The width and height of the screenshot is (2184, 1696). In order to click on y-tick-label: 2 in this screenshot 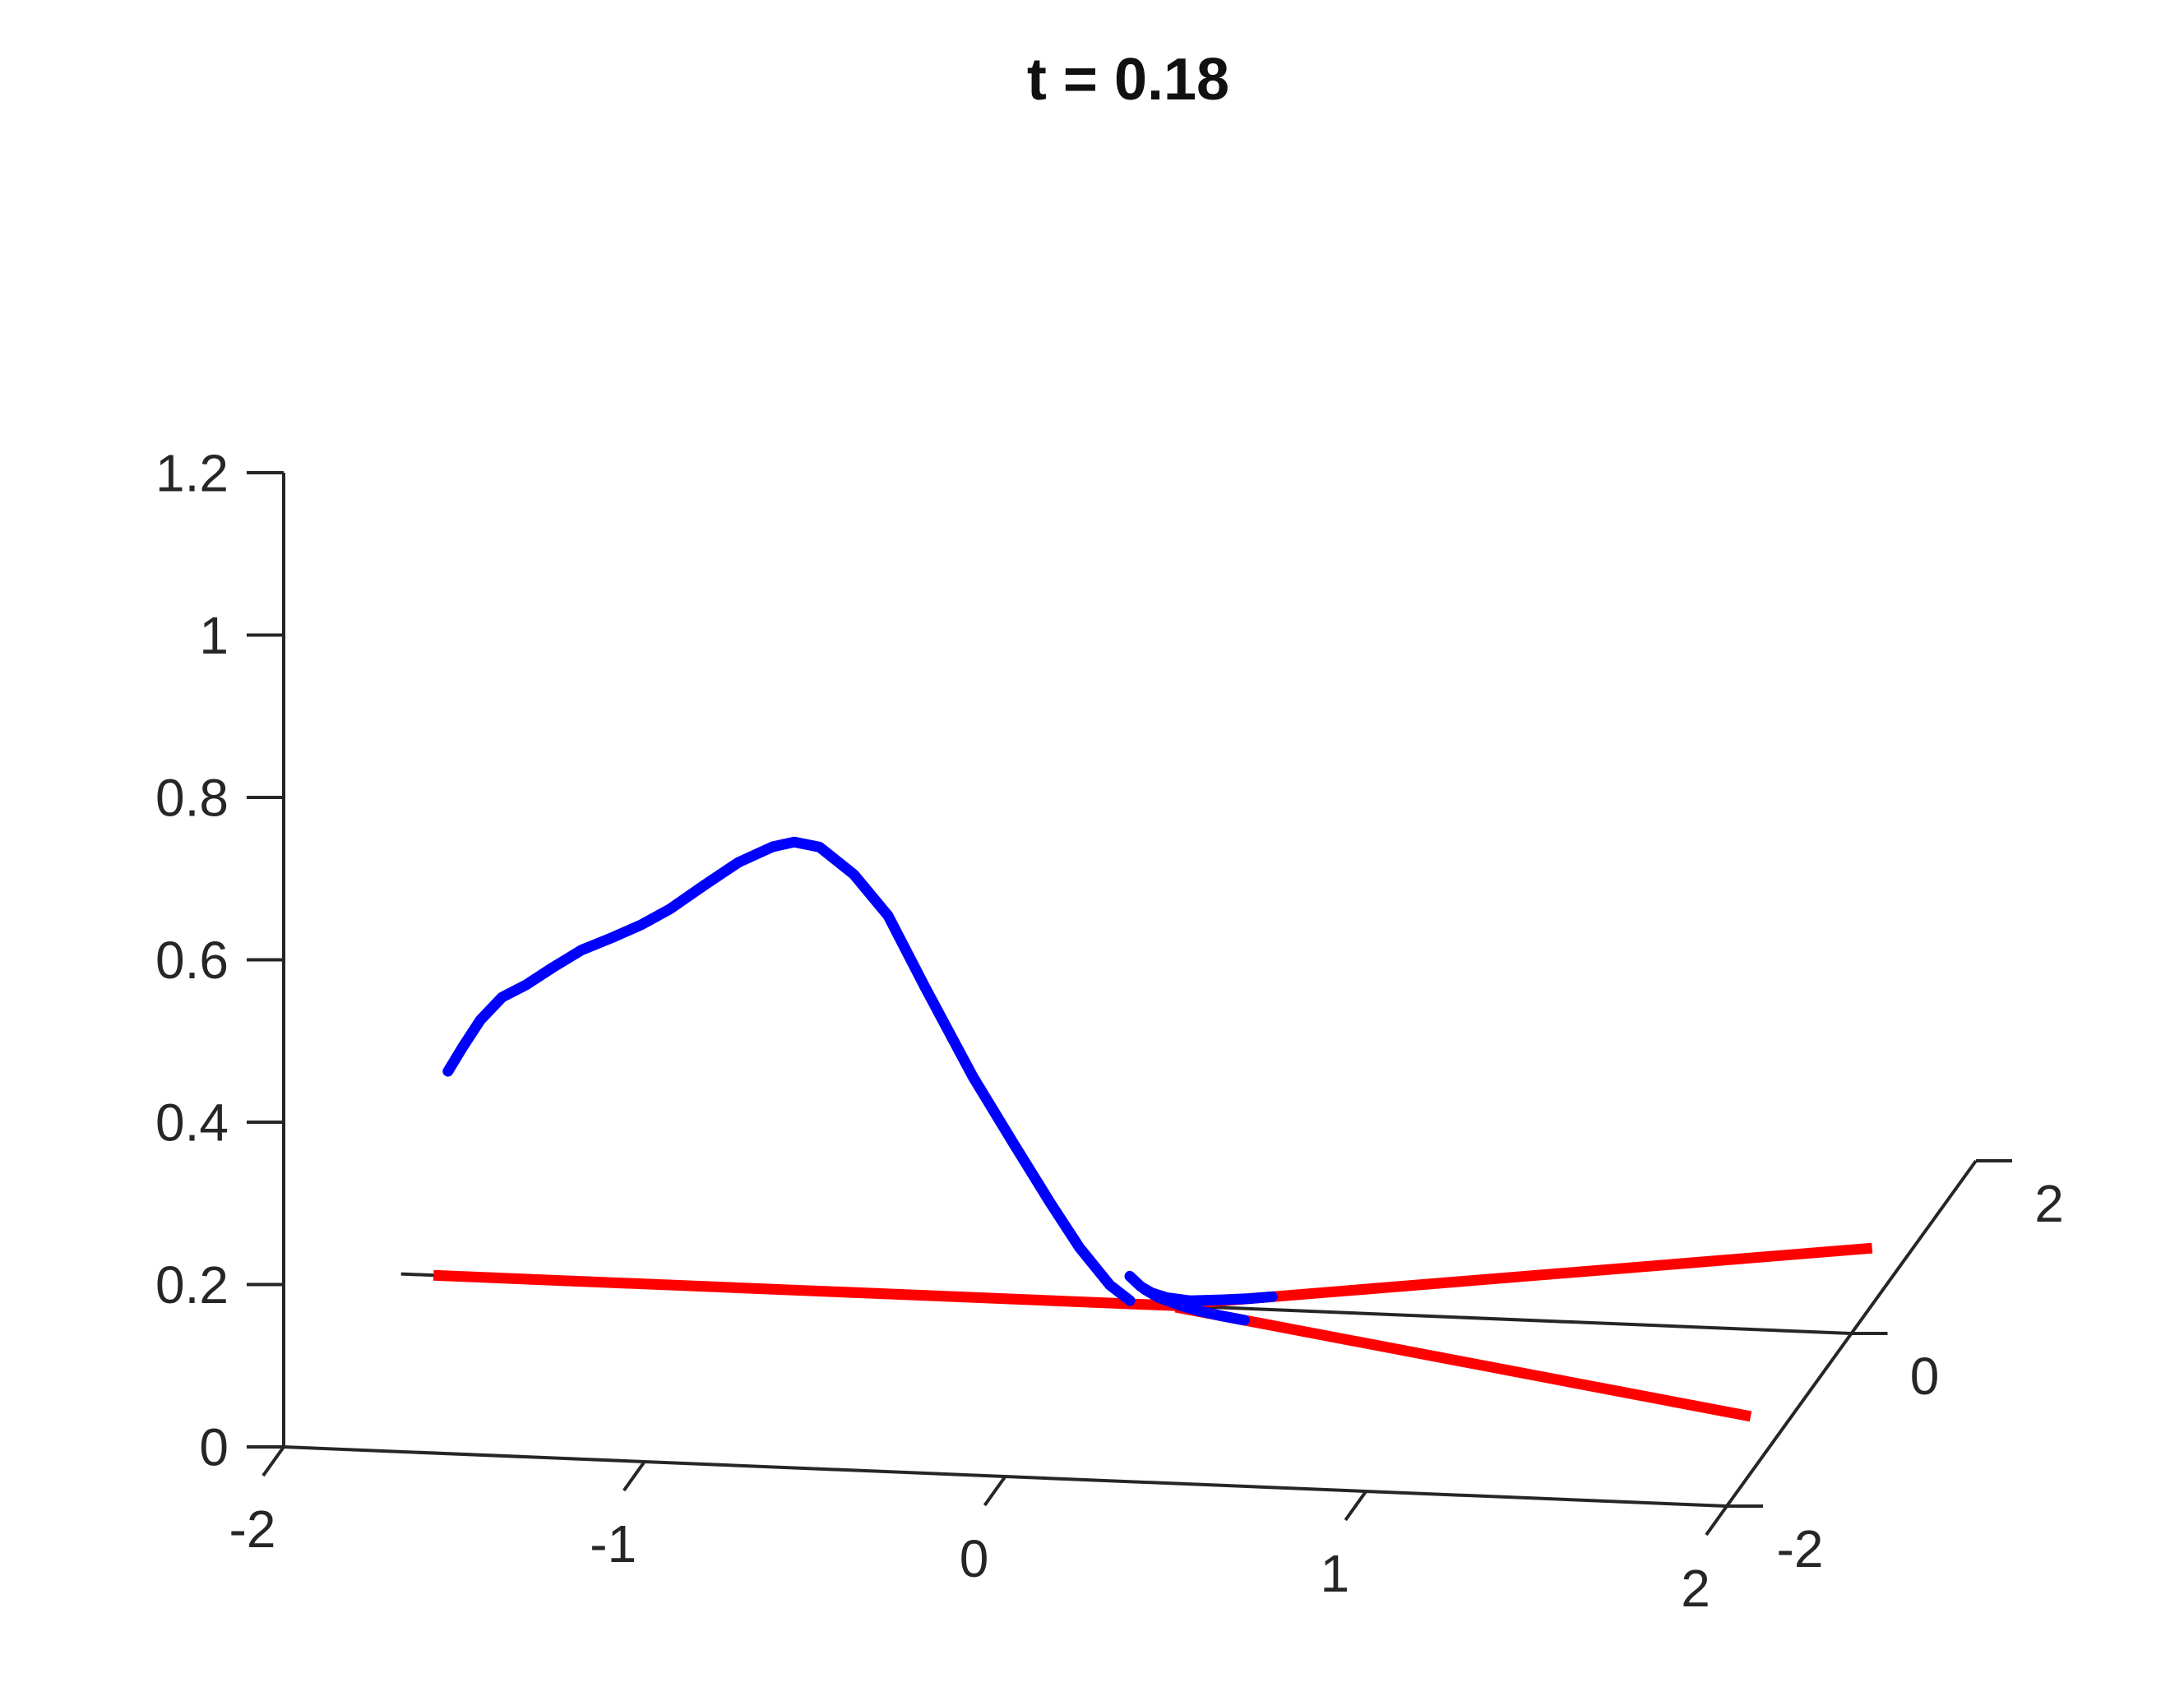, I will do `click(2049, 1204)`.